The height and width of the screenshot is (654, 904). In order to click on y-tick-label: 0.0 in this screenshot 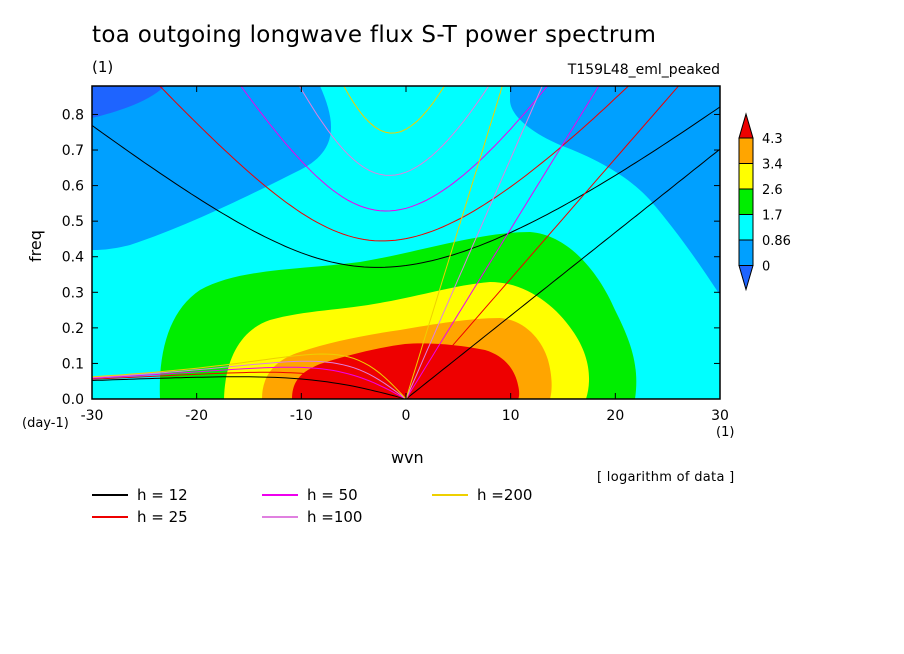, I will do `click(73, 400)`.